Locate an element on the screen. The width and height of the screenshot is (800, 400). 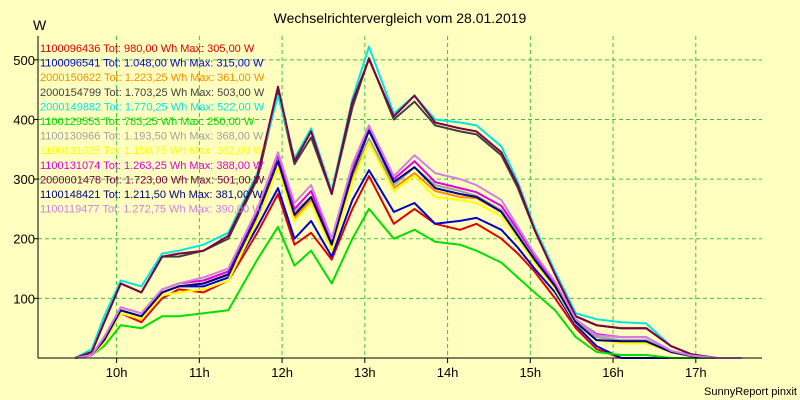
x-tick-label: 13h is located at coordinates (365, 372).